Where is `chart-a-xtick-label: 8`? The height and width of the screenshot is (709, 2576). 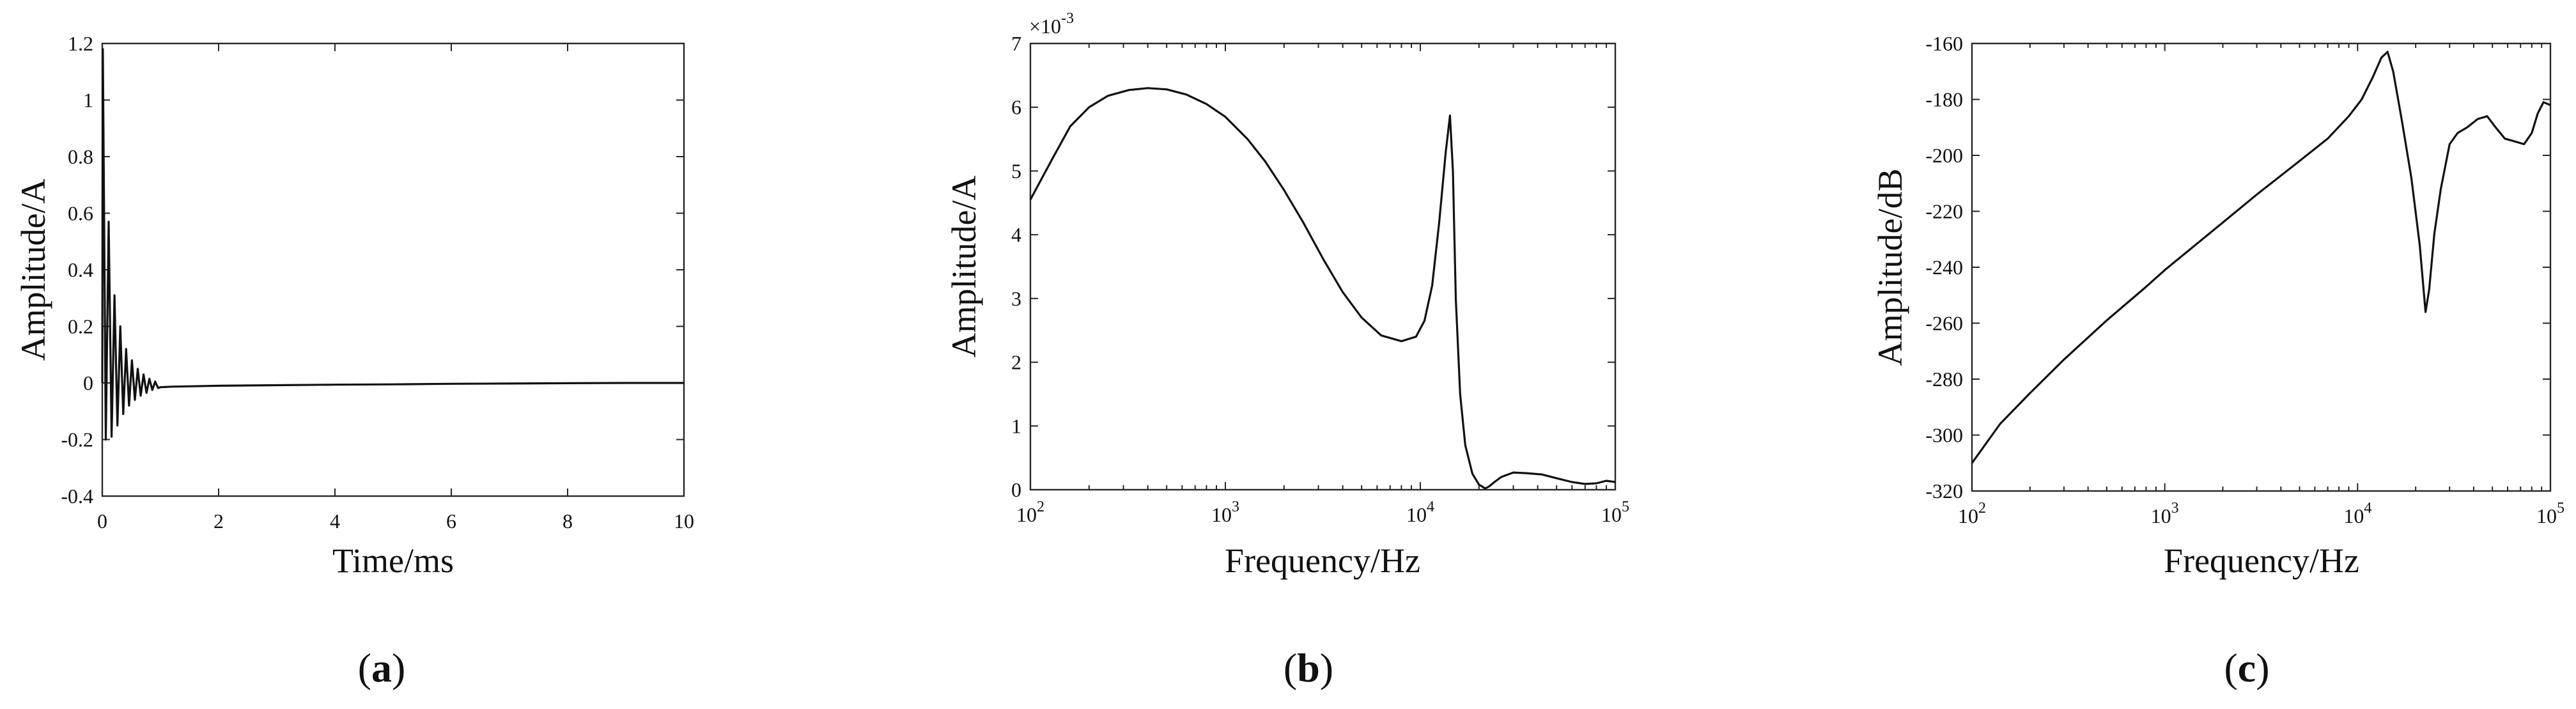 chart-a-xtick-label: 8 is located at coordinates (568, 521).